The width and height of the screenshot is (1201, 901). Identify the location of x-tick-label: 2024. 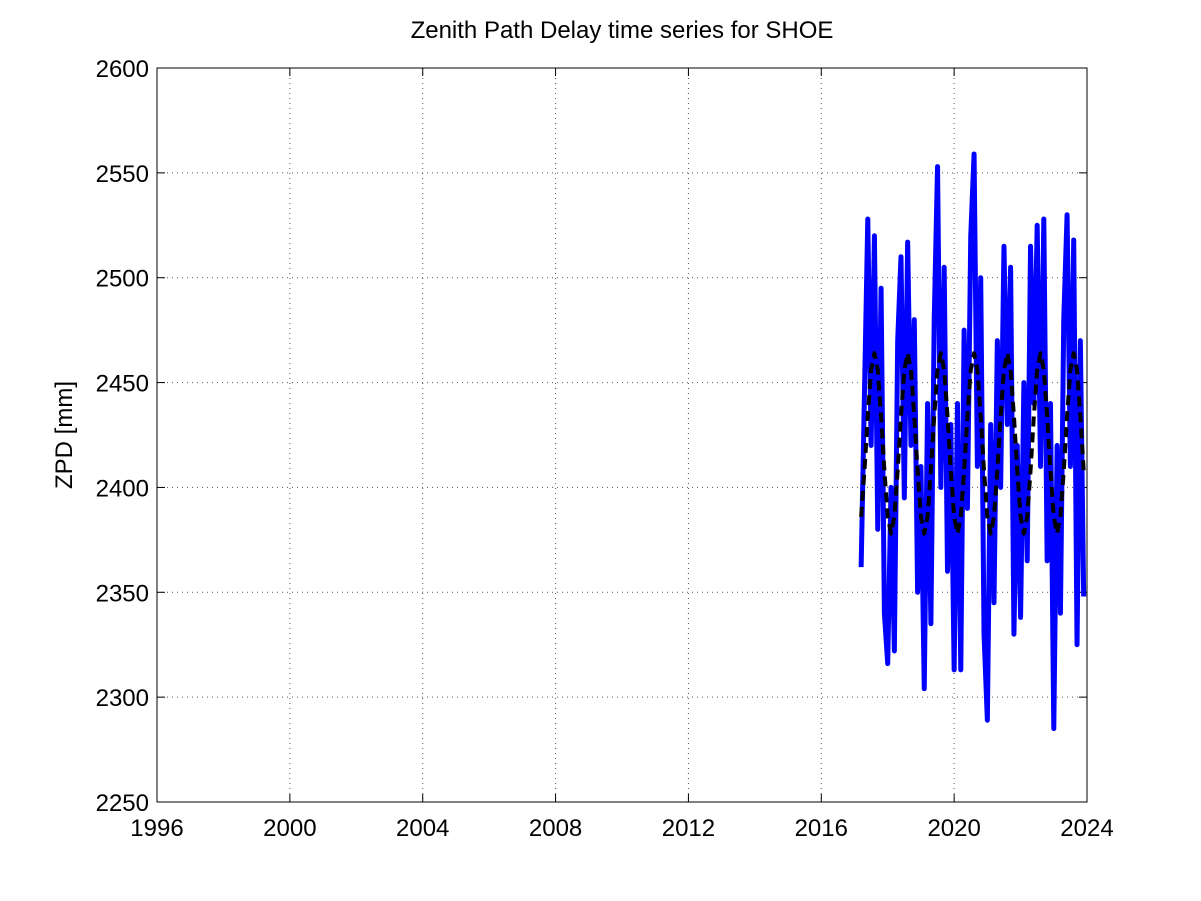
(1086, 828).